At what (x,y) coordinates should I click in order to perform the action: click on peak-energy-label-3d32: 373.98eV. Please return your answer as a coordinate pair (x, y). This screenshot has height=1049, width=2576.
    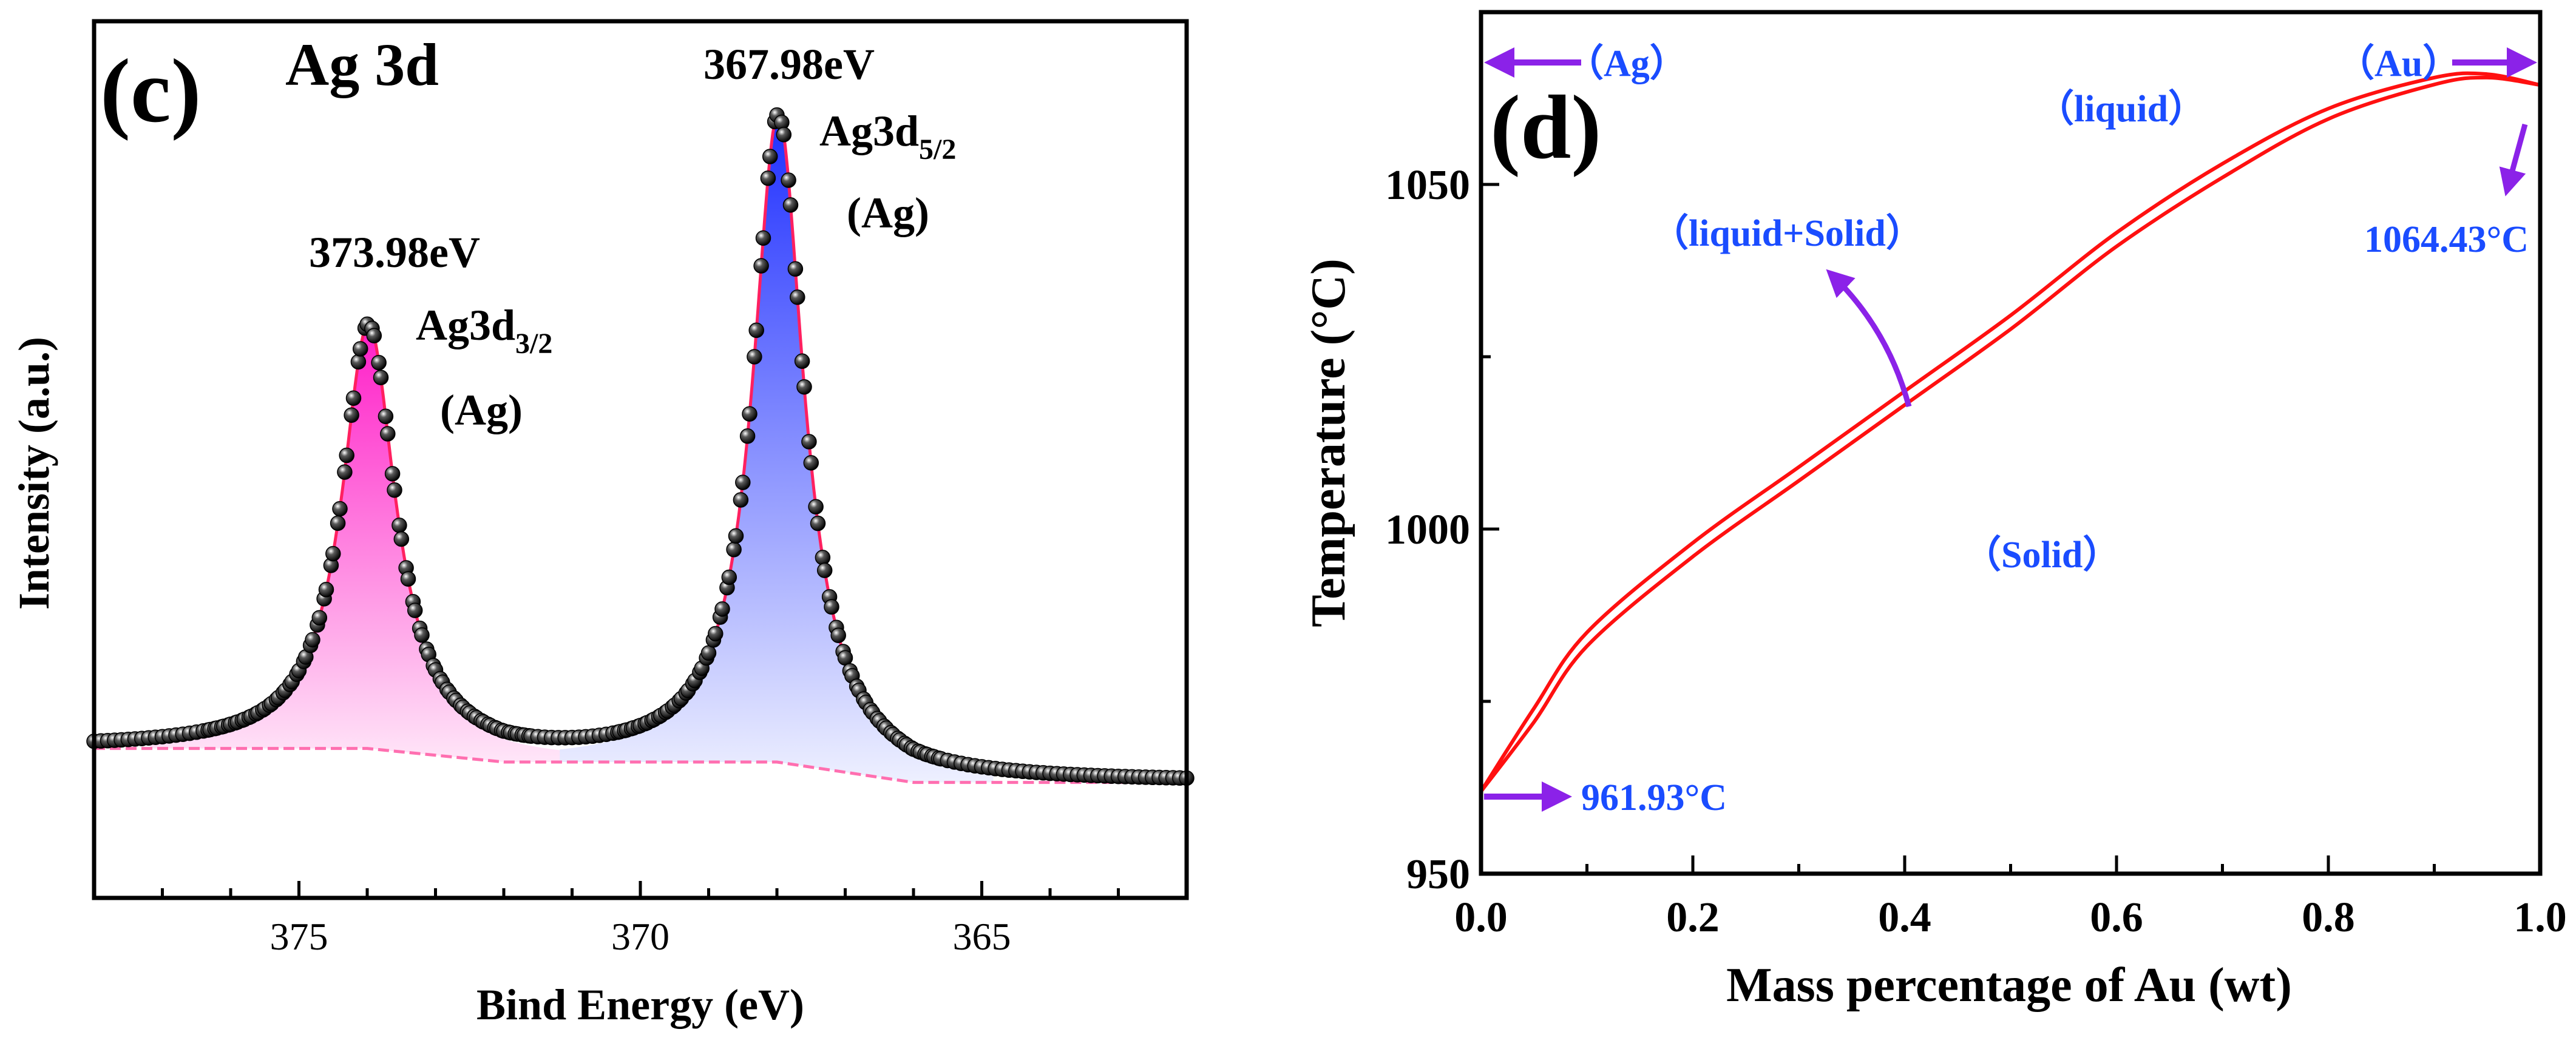
    Looking at the image, I should click on (395, 252).